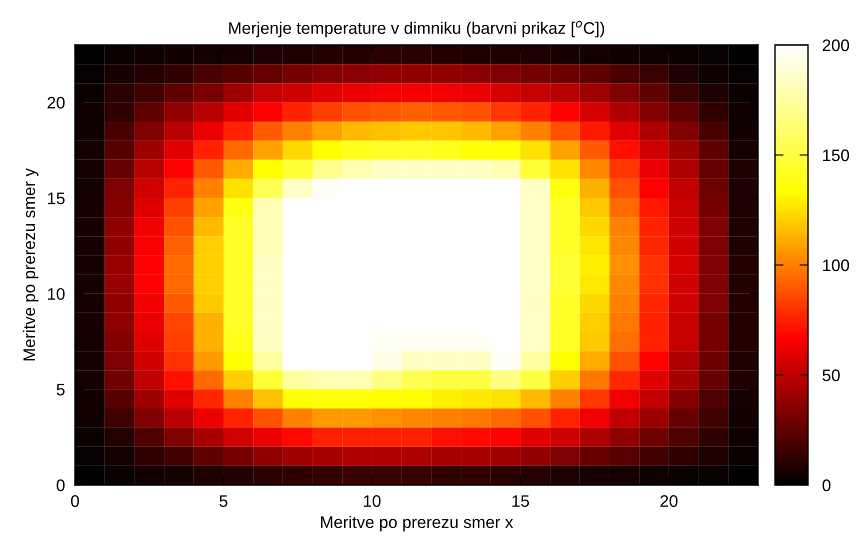 This screenshot has height=554, width=862. Describe the element at coordinates (831, 375) in the screenshot. I see `color-bar-label: 50` at that location.